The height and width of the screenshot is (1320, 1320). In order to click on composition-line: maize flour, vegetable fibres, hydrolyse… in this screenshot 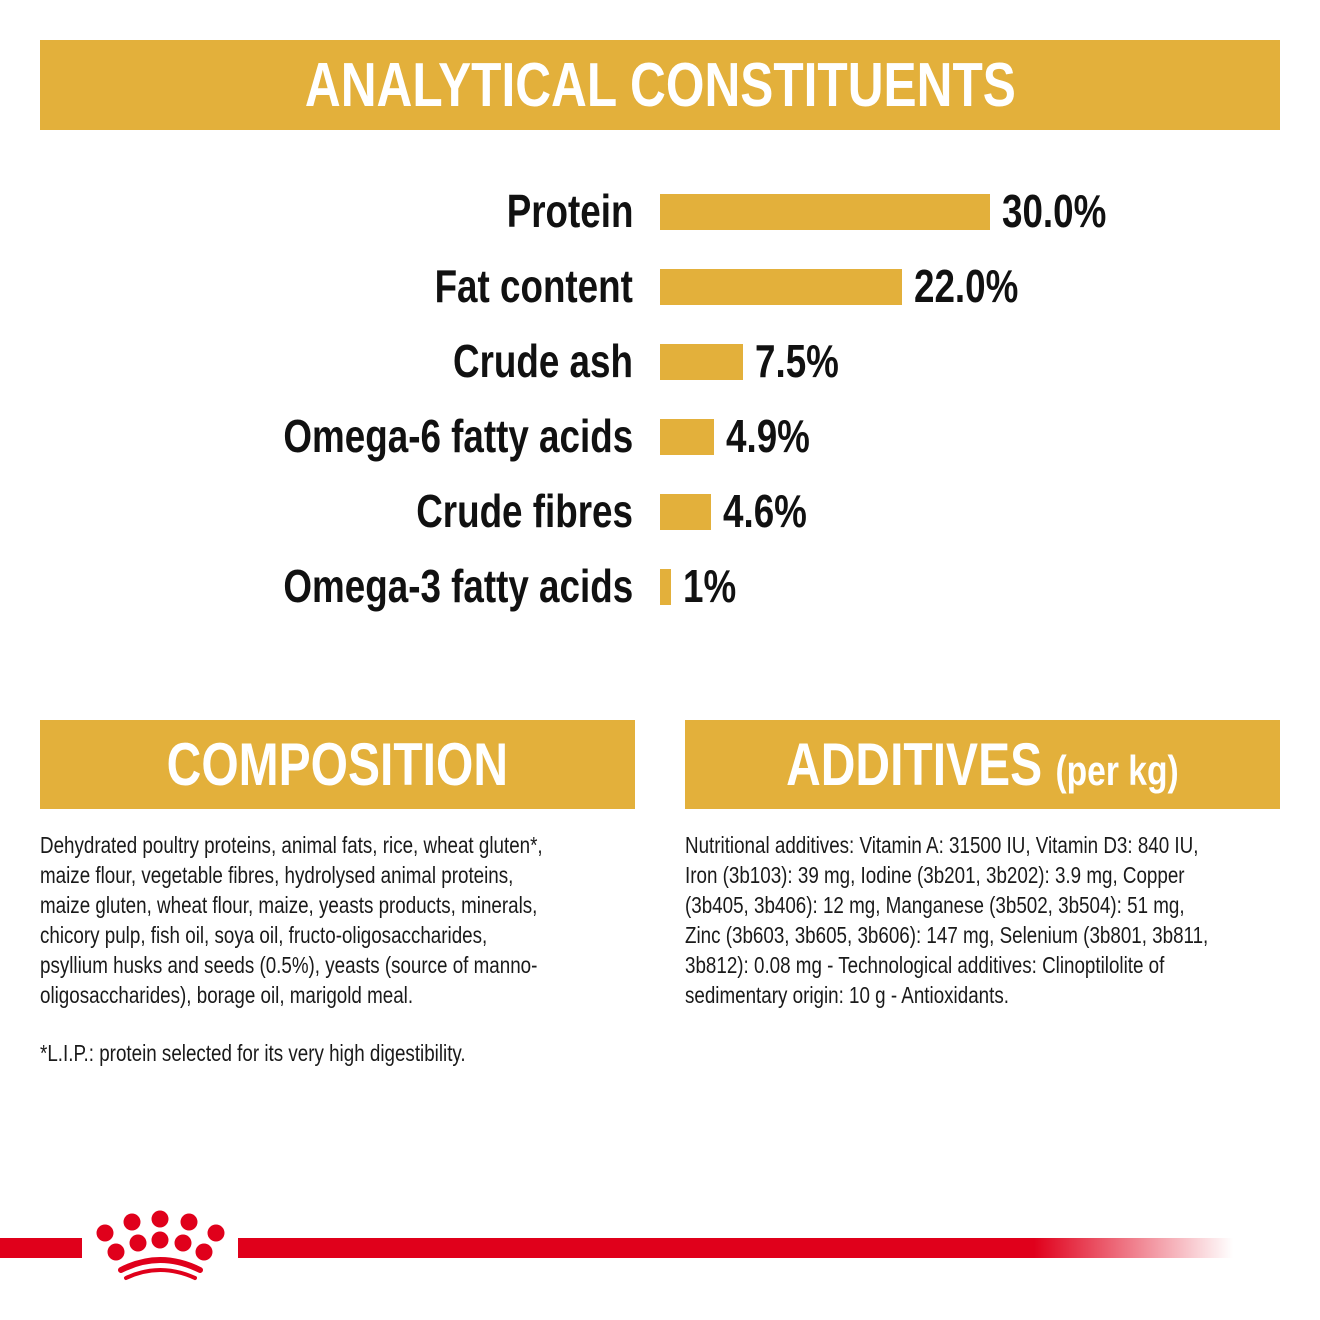, I will do `click(277, 875)`.